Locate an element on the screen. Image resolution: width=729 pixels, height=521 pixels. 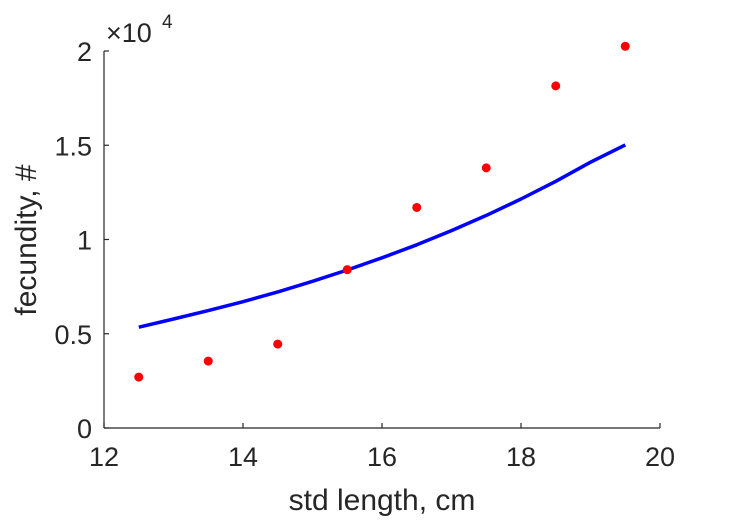
x-axis-label: std length, cm is located at coordinates (382, 500).